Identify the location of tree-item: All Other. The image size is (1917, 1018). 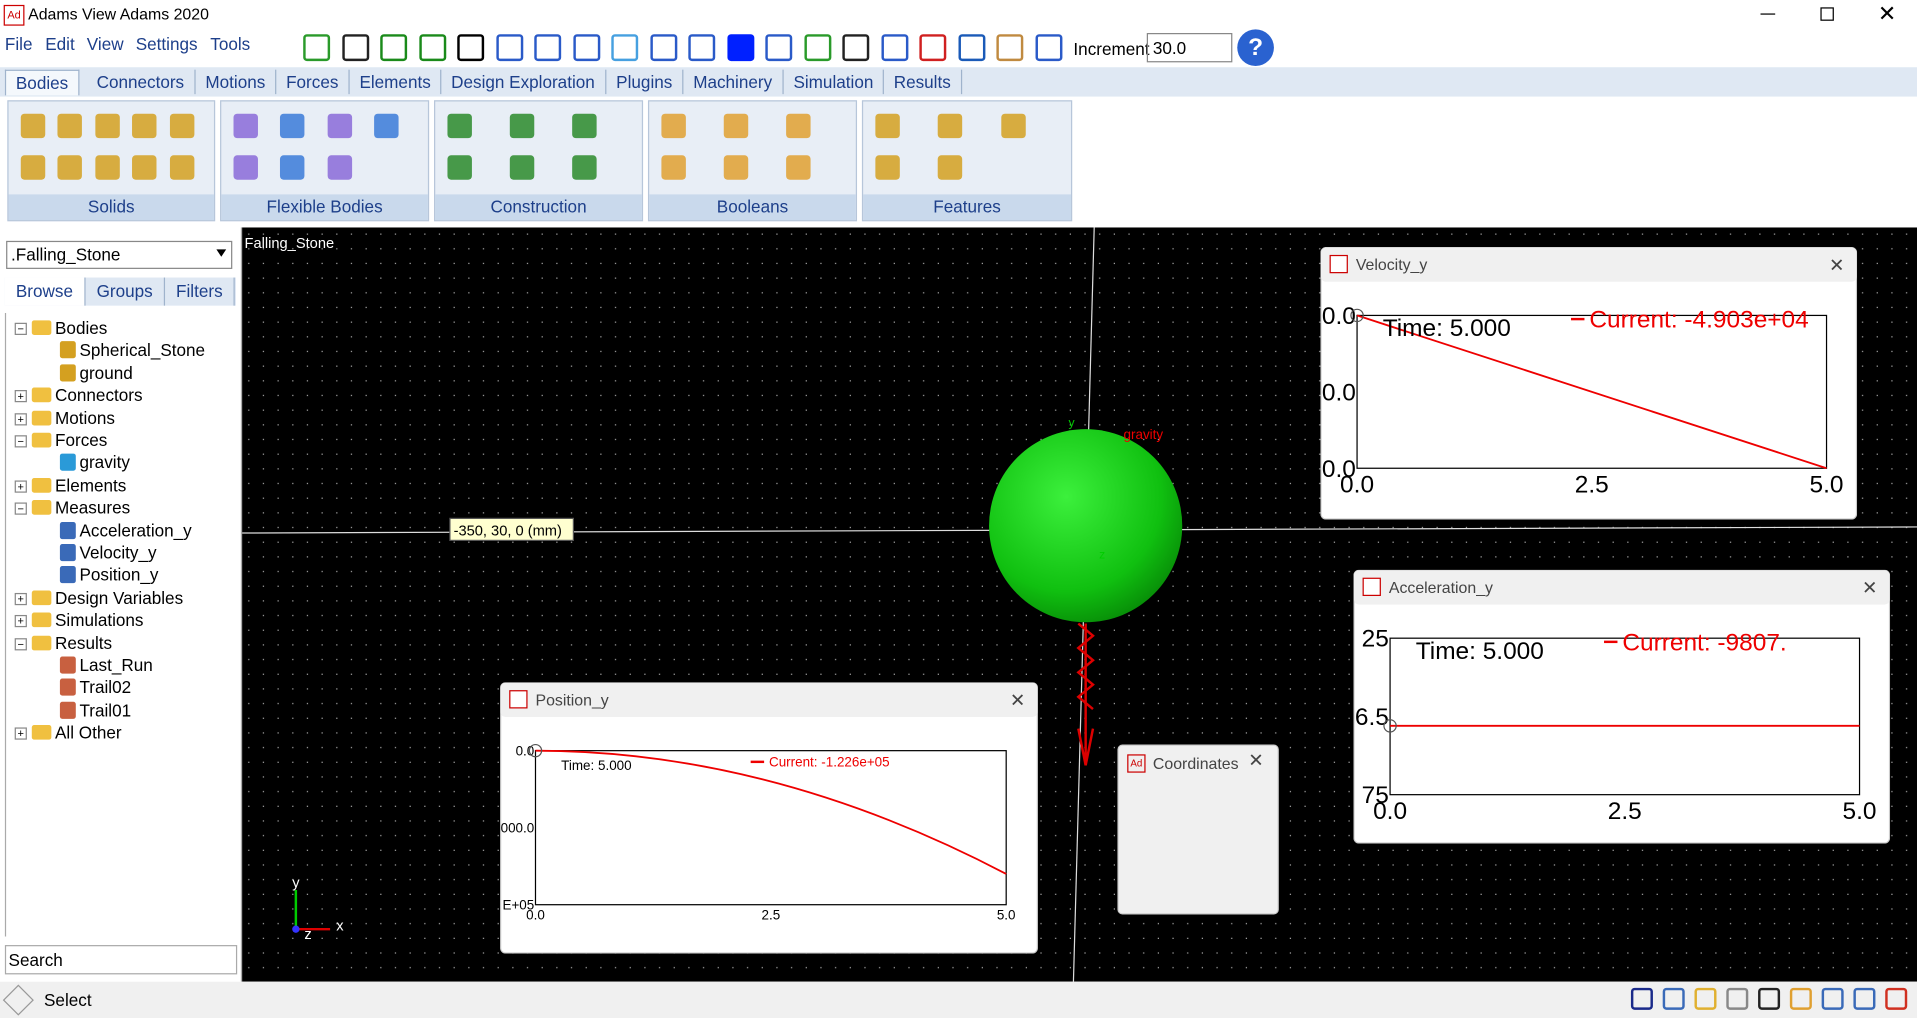
(88, 732).